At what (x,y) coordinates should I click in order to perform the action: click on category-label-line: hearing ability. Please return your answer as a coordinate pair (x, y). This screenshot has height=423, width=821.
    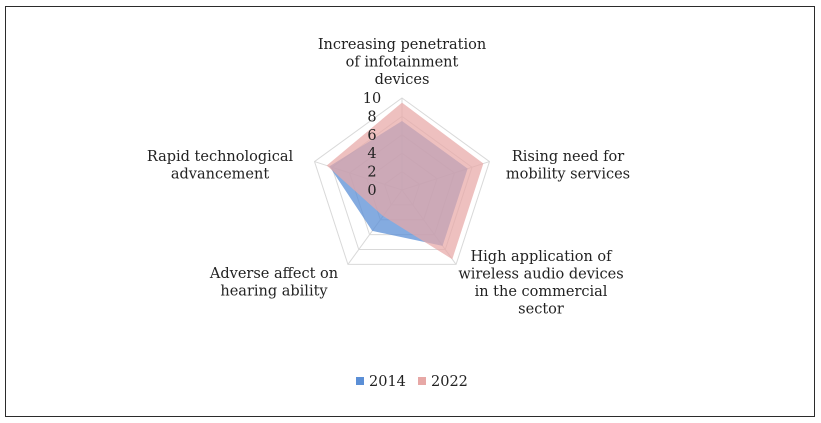
    Looking at the image, I should click on (274, 292).